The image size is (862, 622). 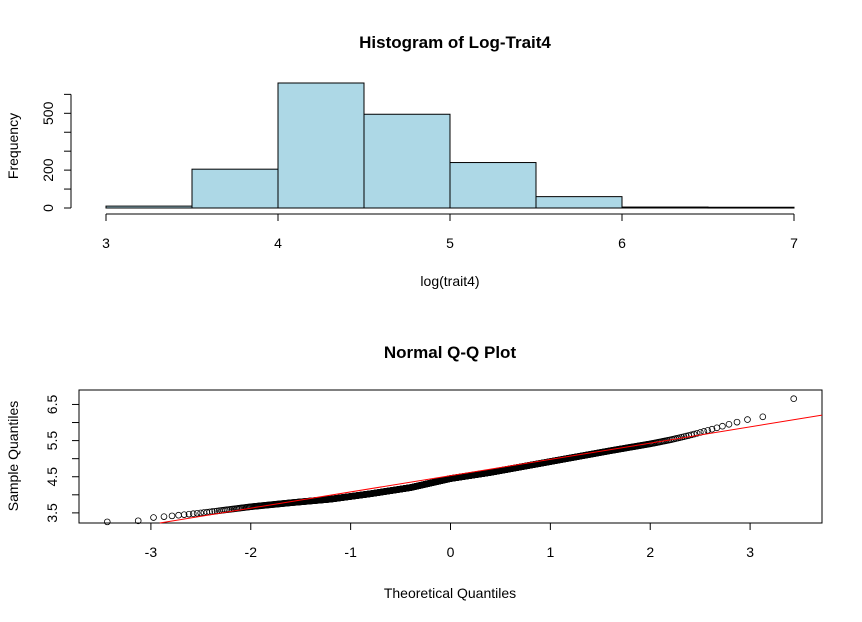 What do you see at coordinates (650, 552) in the screenshot?
I see `qq-x-tick-label-5: 2` at bounding box center [650, 552].